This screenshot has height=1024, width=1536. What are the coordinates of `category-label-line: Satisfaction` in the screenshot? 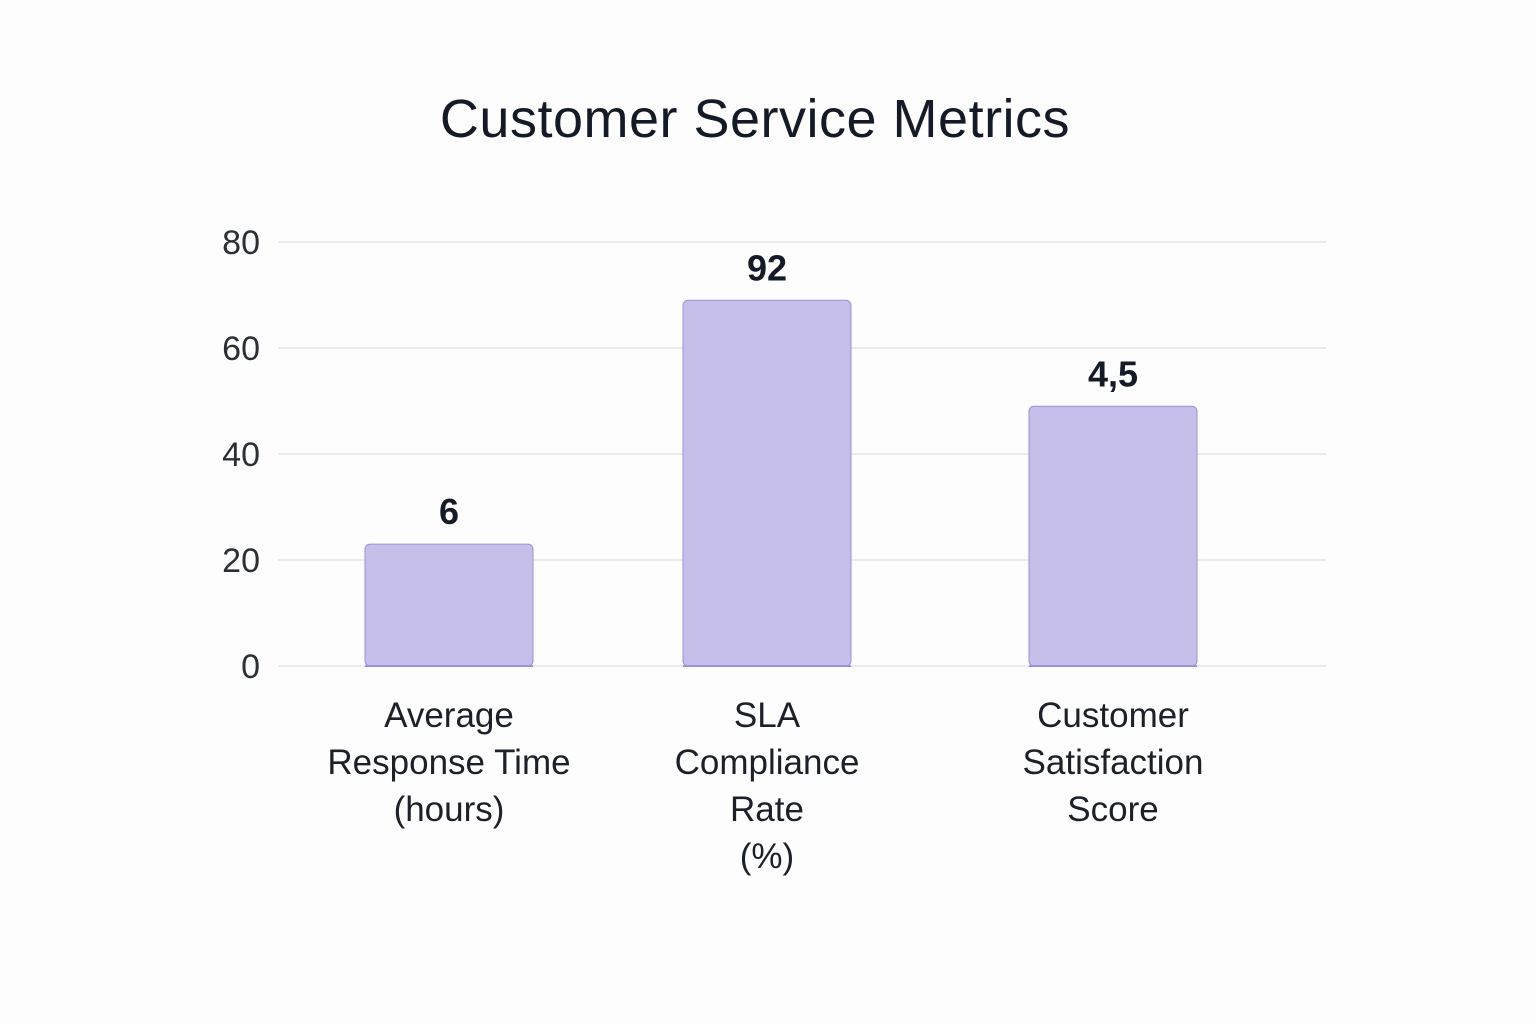 It's located at (1113, 762).